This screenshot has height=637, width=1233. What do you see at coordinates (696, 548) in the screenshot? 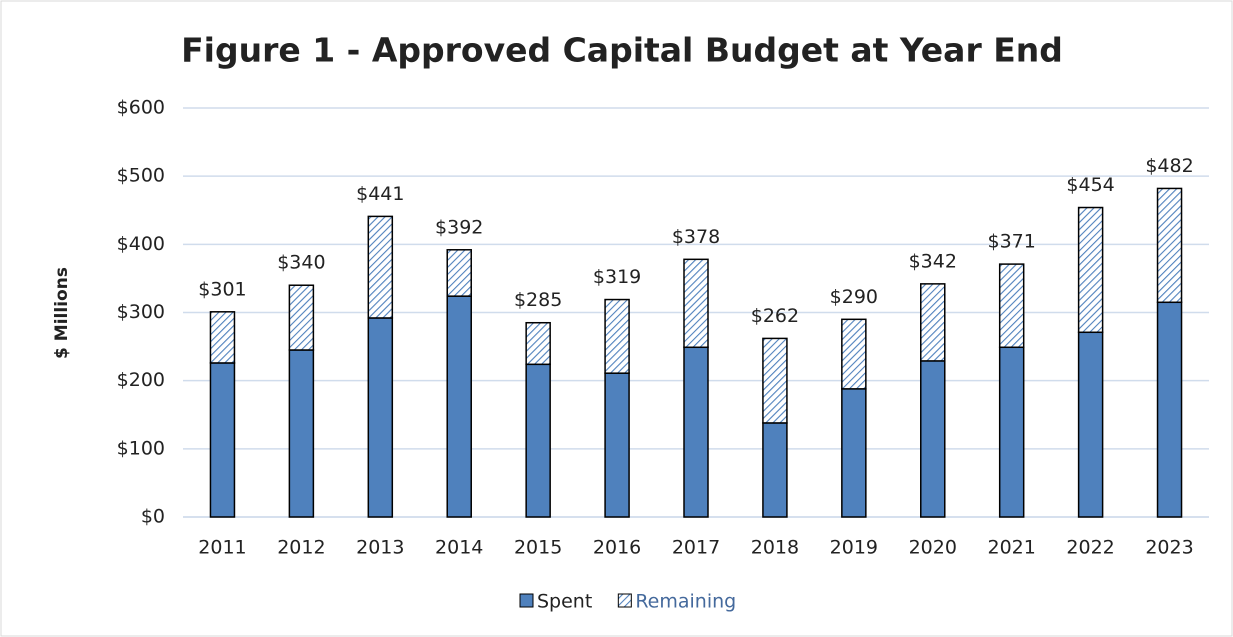
I see `x-tick-label: 2017` at bounding box center [696, 548].